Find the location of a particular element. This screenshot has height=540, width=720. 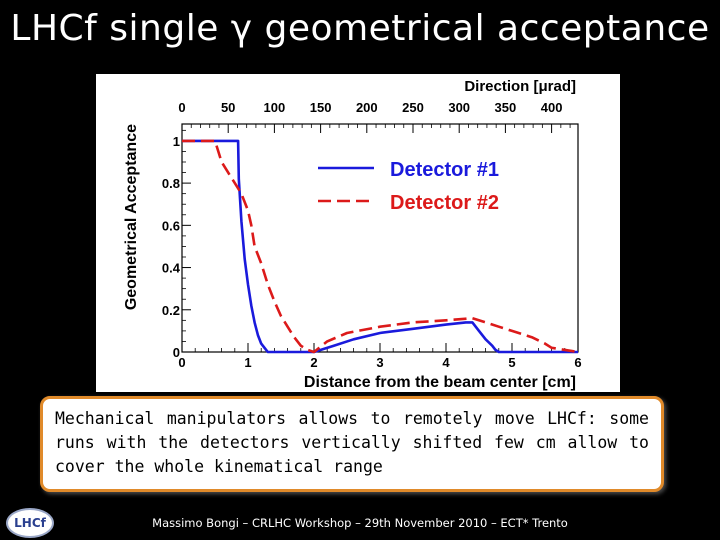

y-tick-label: 1 is located at coordinates (176, 141).